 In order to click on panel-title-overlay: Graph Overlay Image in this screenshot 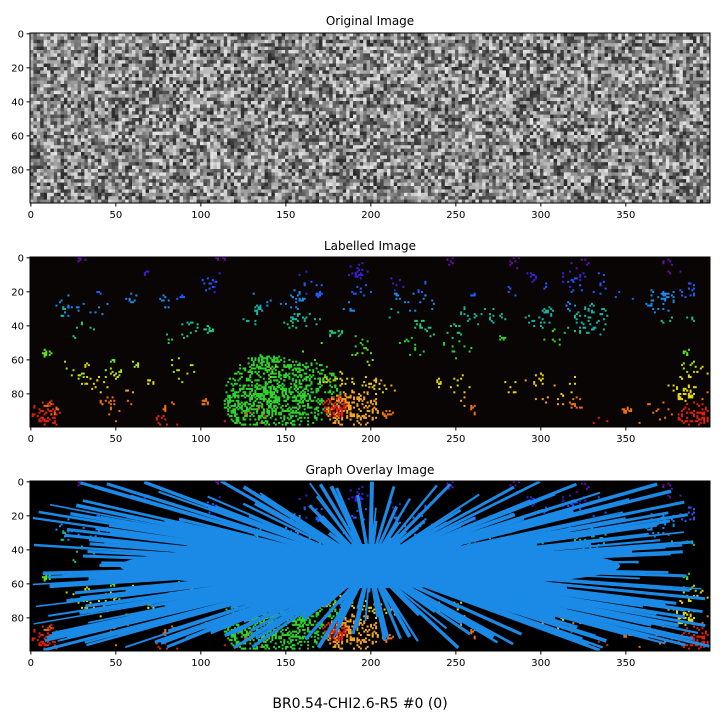, I will do `click(370, 470)`.